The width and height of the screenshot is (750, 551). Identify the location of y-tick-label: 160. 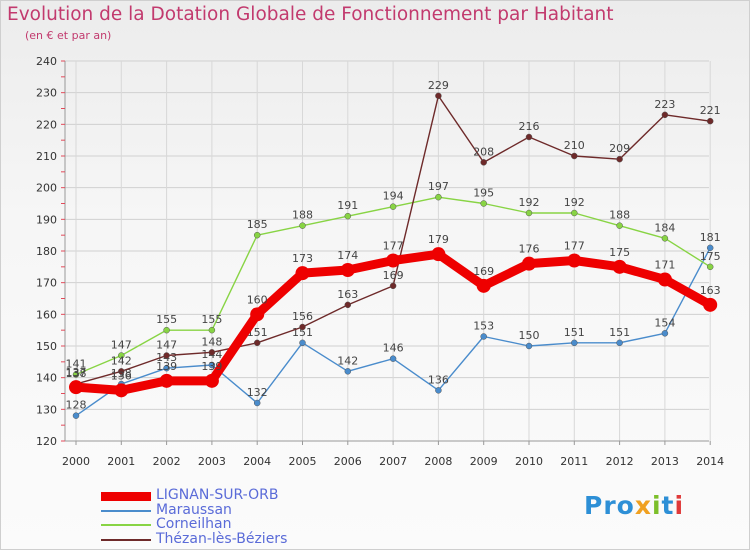
(46, 314).